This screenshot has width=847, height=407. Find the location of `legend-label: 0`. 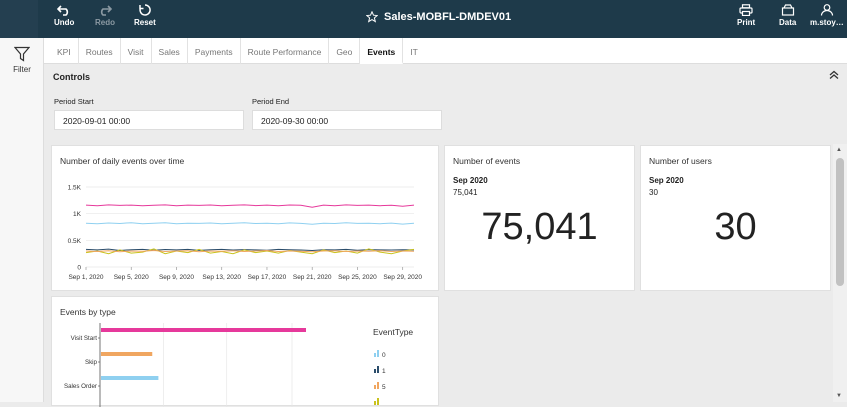

legend-label: 0 is located at coordinates (384, 355).